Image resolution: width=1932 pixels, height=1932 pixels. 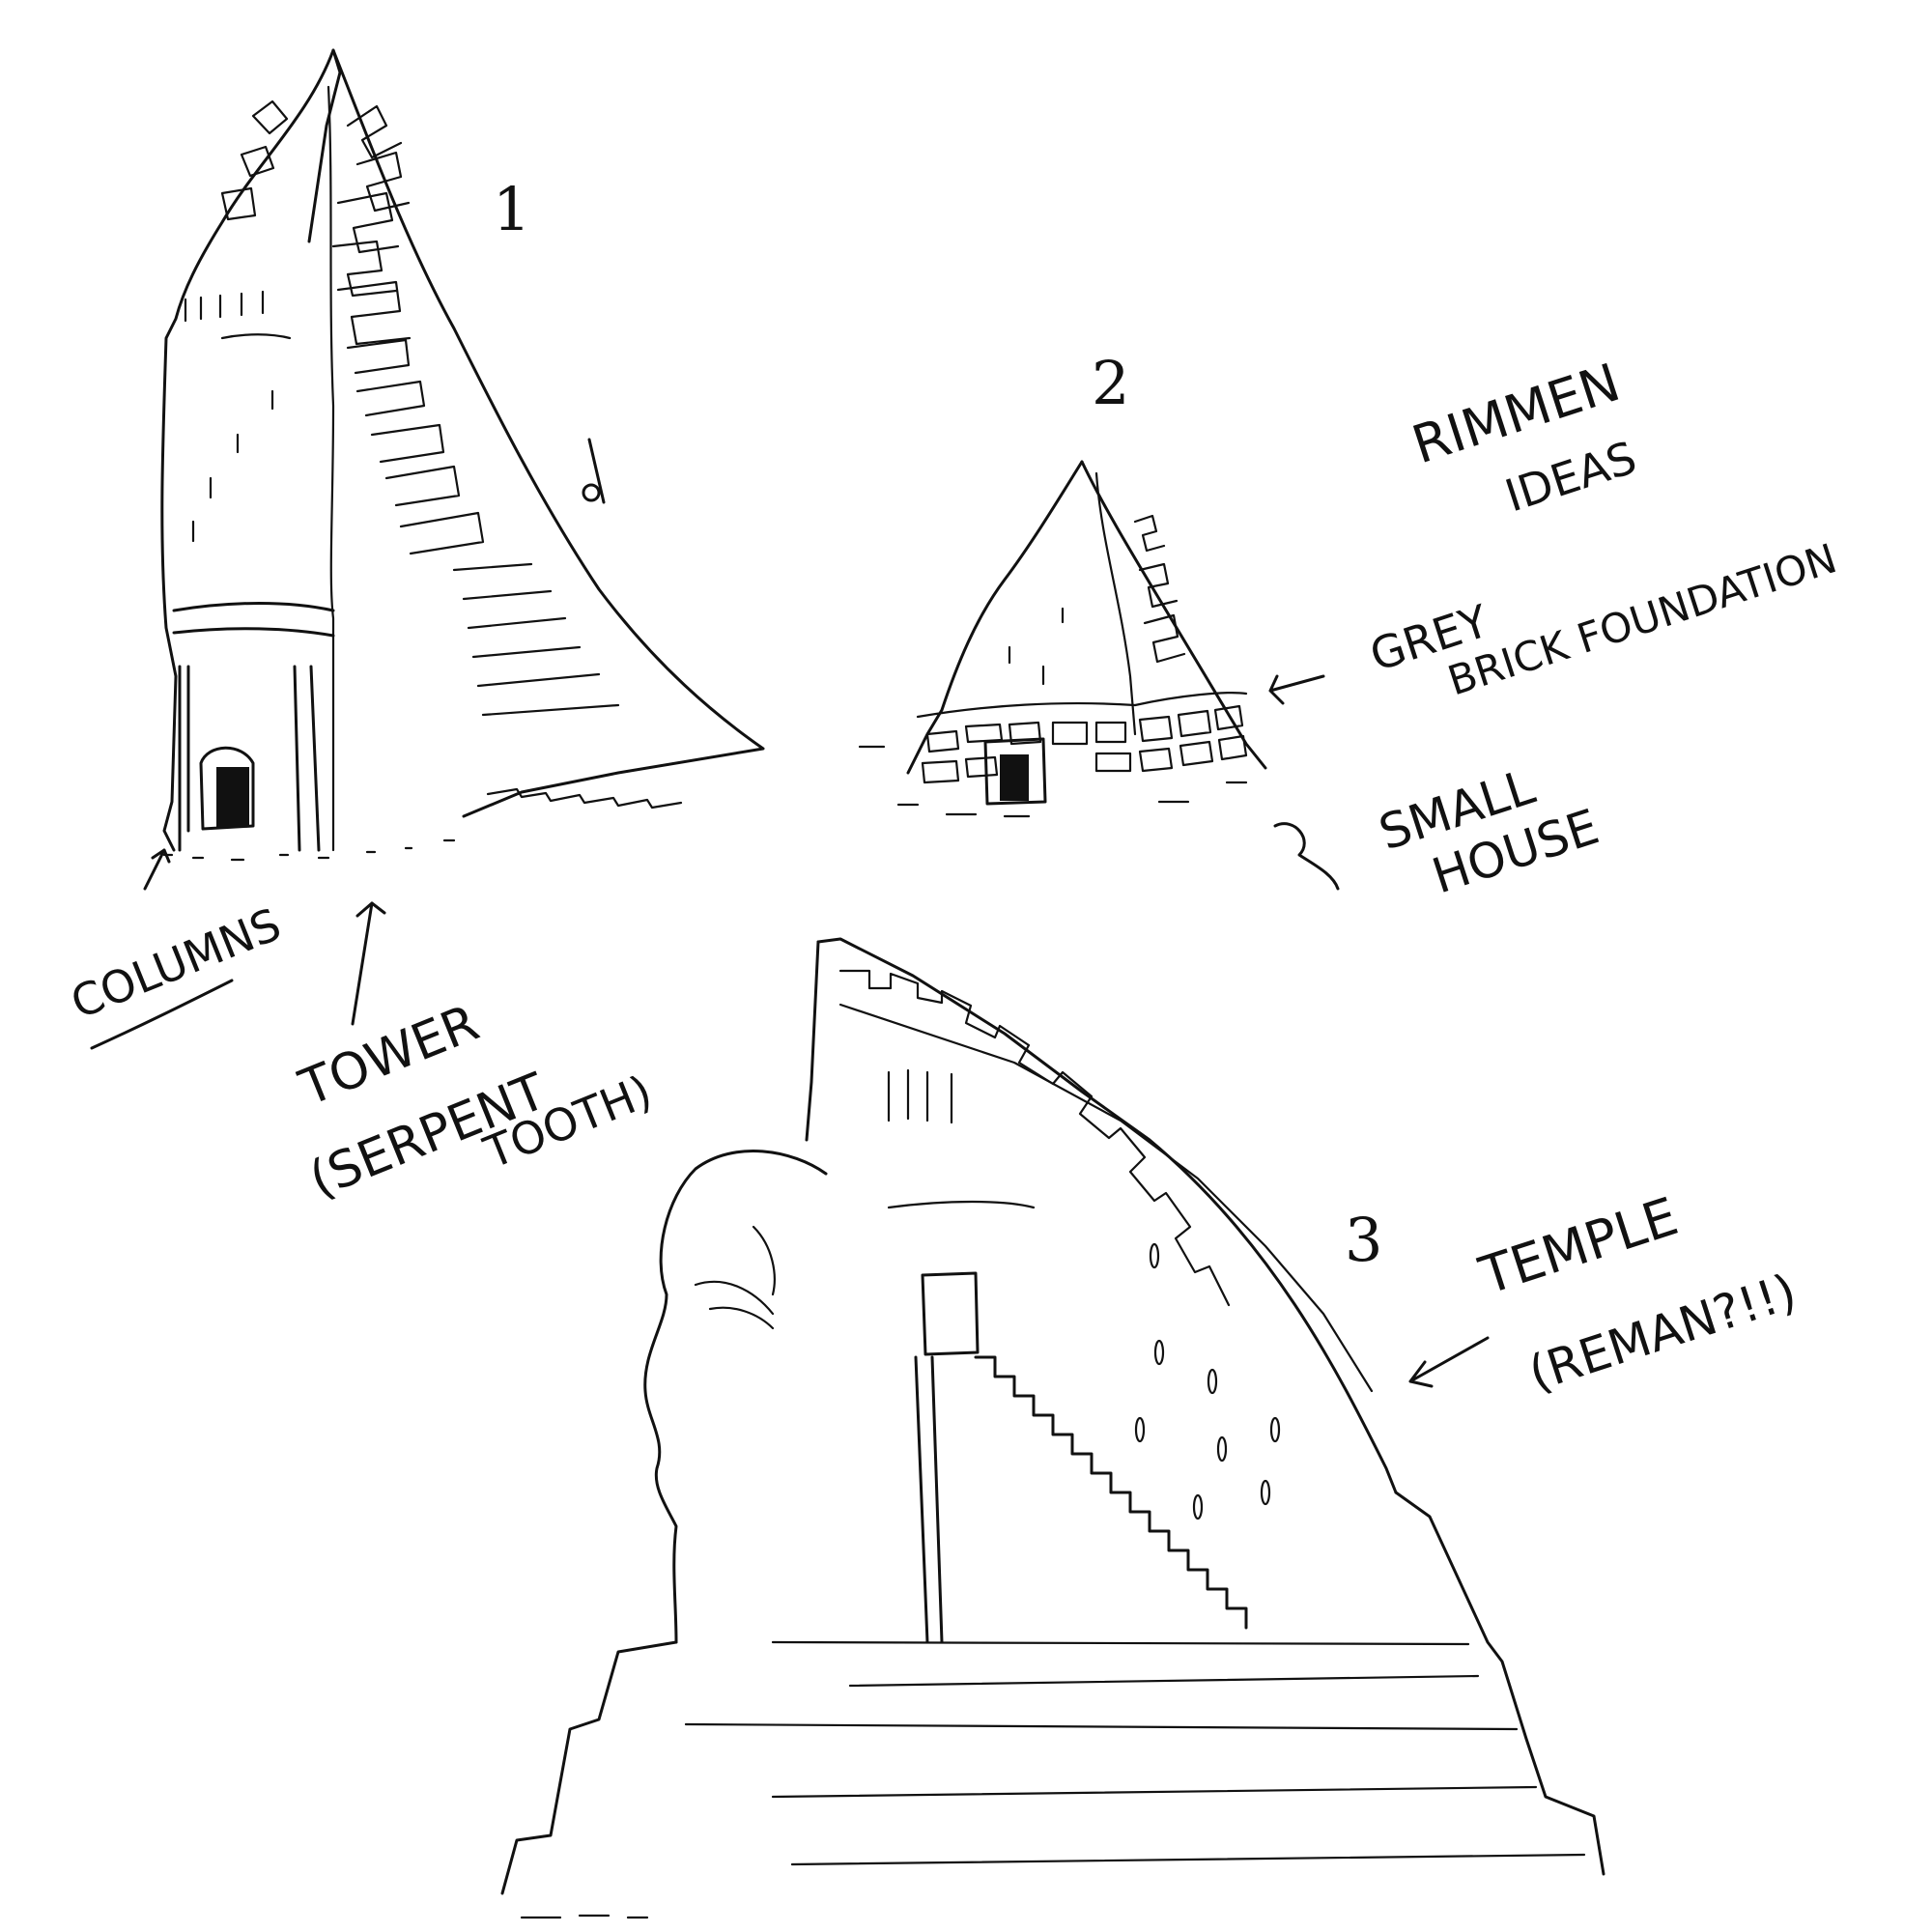 What do you see at coordinates (589, 1767) in the screenshot?
I see `temple-base-left` at bounding box center [589, 1767].